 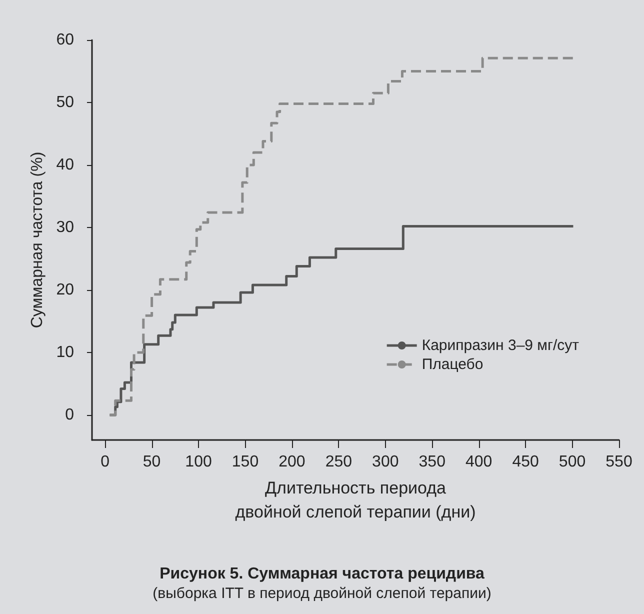 What do you see at coordinates (572, 462) in the screenshot?
I see `x-tick-label: 500` at bounding box center [572, 462].